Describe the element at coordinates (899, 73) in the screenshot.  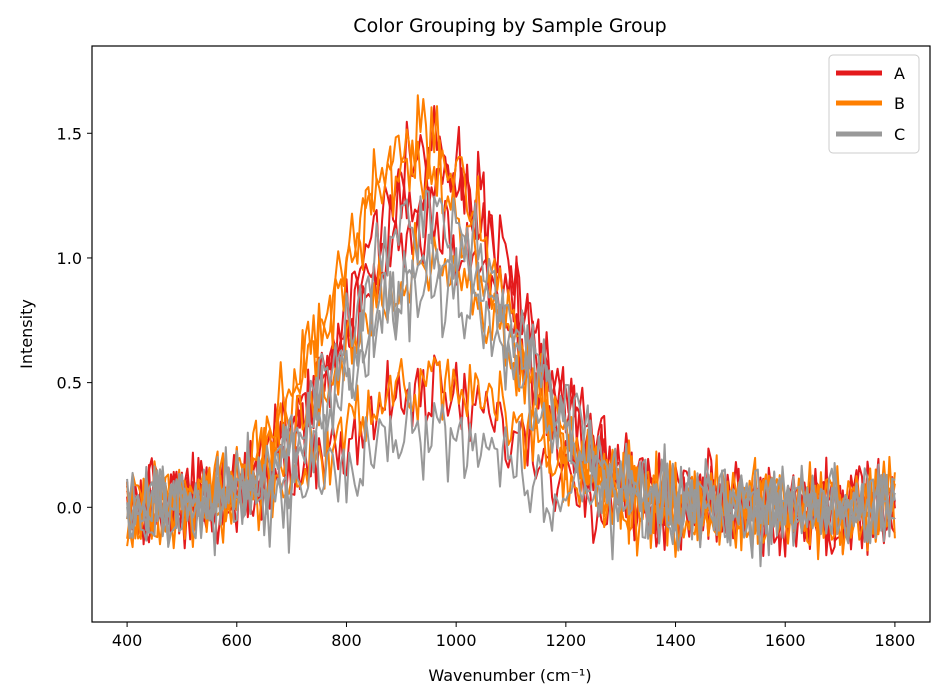
I see `legend-label-a: A` at that location.